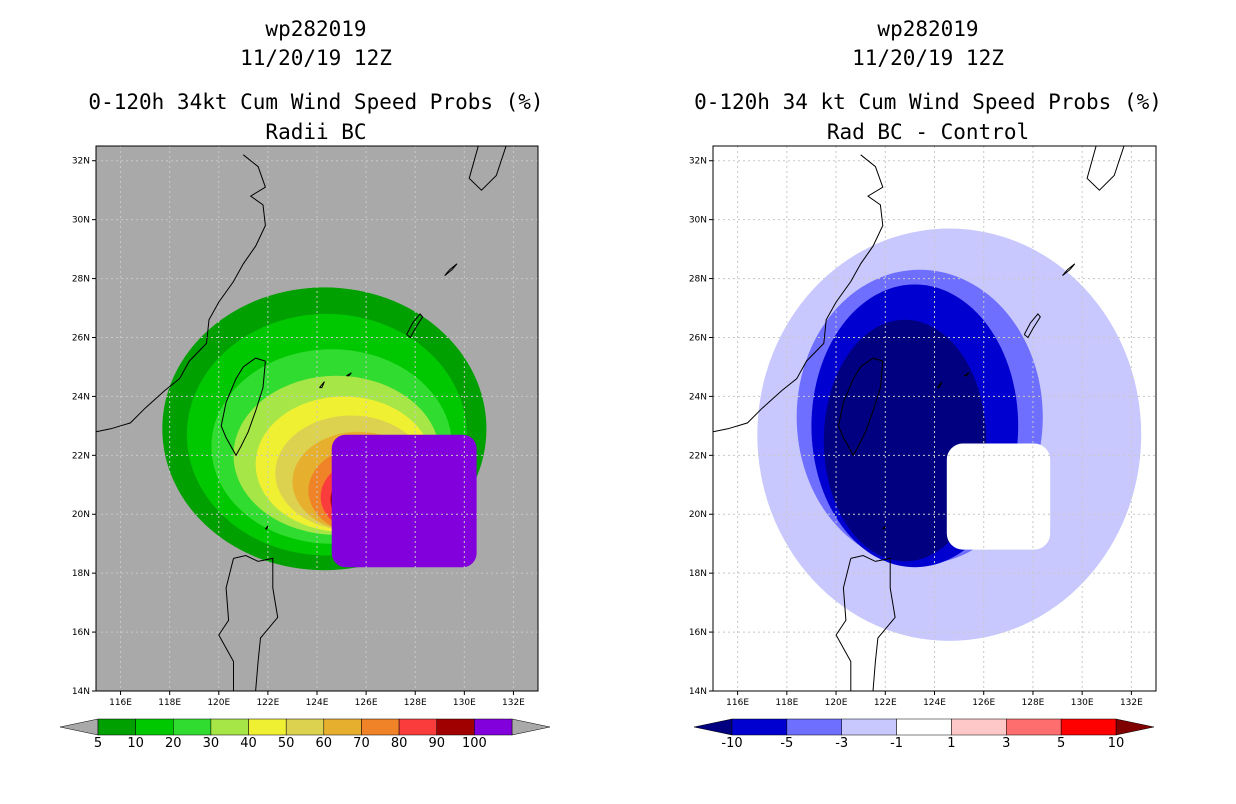 The height and width of the screenshot is (804, 1236). I want to click on right-title: 0-120h 34 kt Cum Wind Speed Probs (%), so click(928, 102).